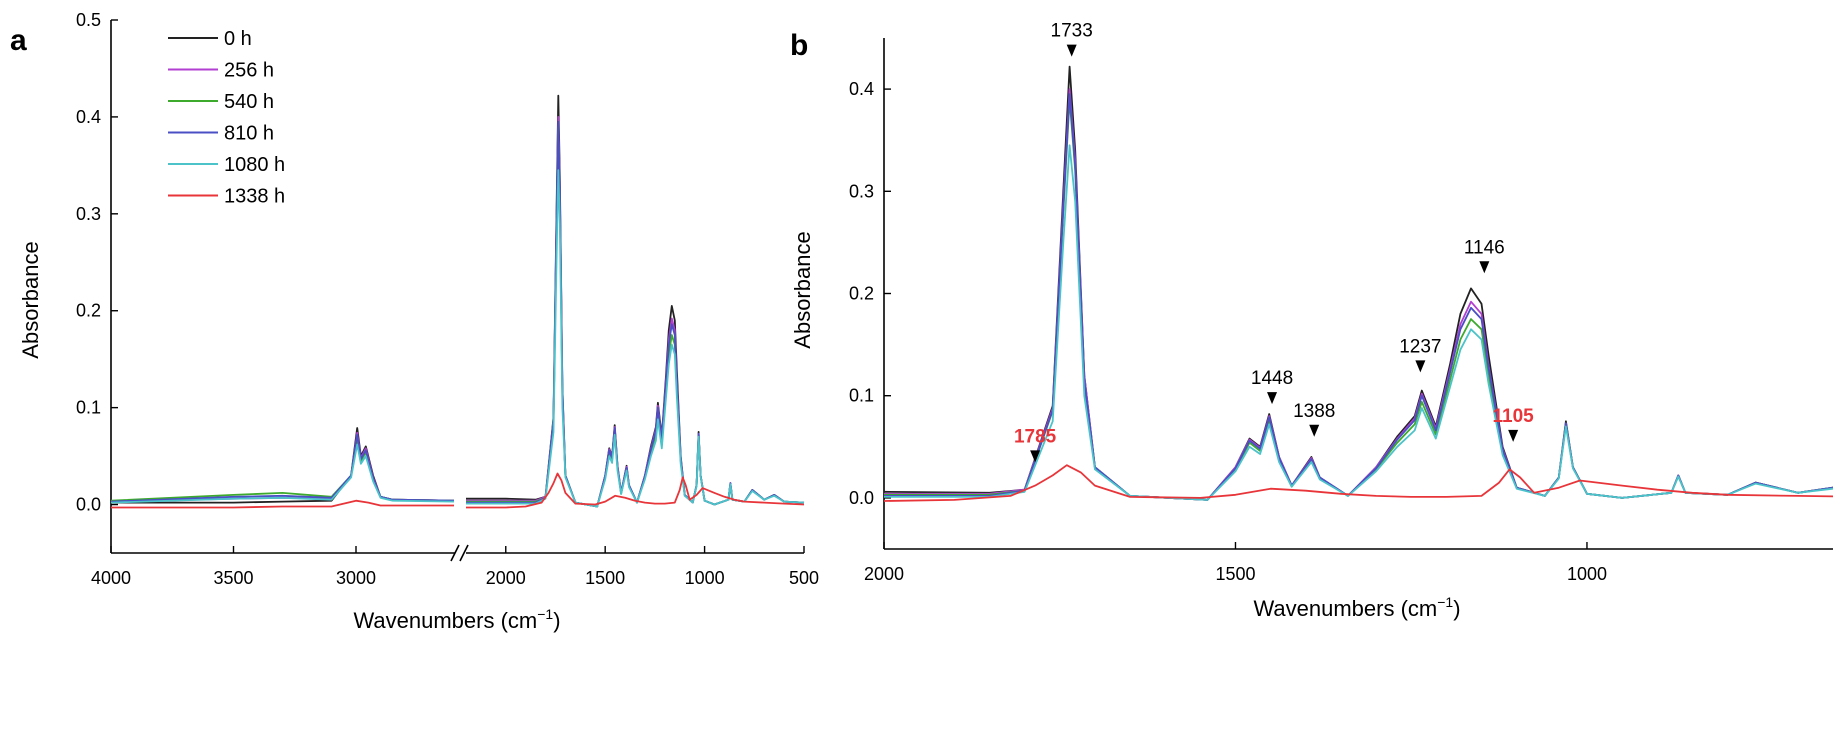 This screenshot has height=745, width=1839. Describe the element at coordinates (1314, 411) in the screenshot. I see `peak-label: 1388` at that location.